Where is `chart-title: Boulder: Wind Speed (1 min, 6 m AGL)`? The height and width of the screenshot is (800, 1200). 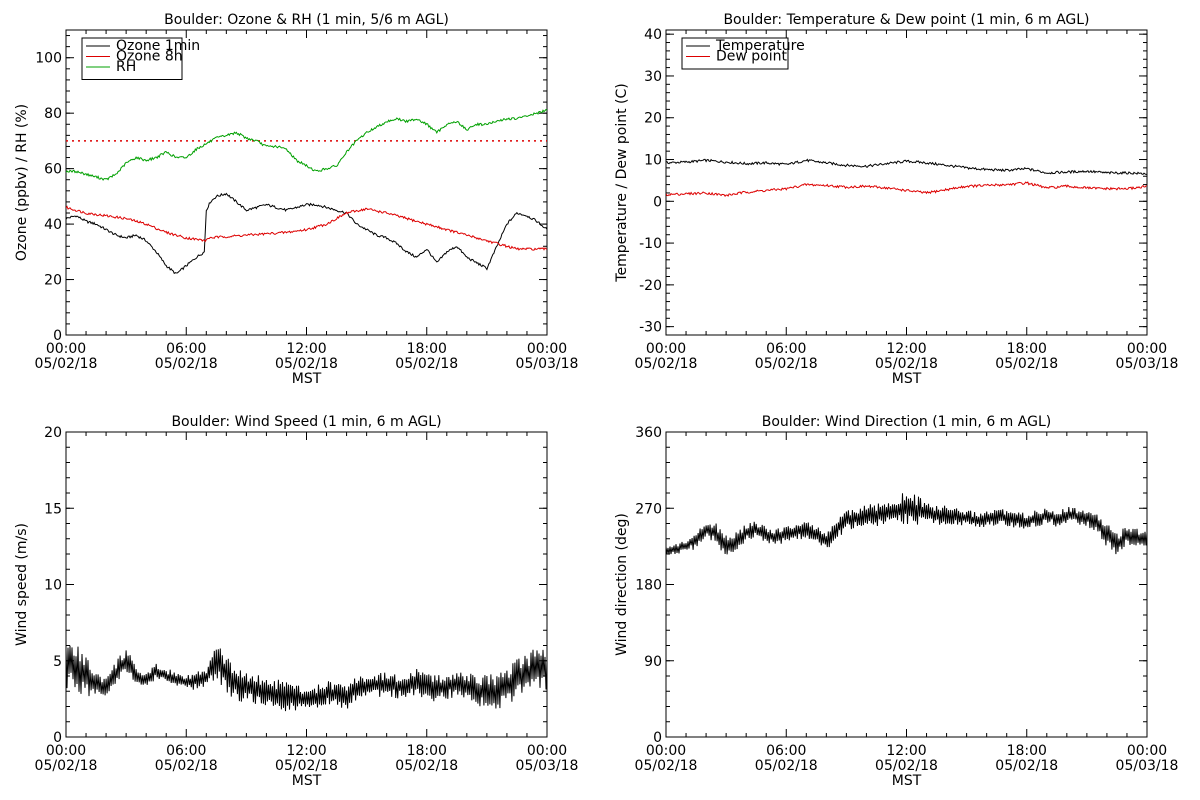 chart-title: Boulder: Wind Speed (1 min, 6 m AGL) is located at coordinates (306, 422).